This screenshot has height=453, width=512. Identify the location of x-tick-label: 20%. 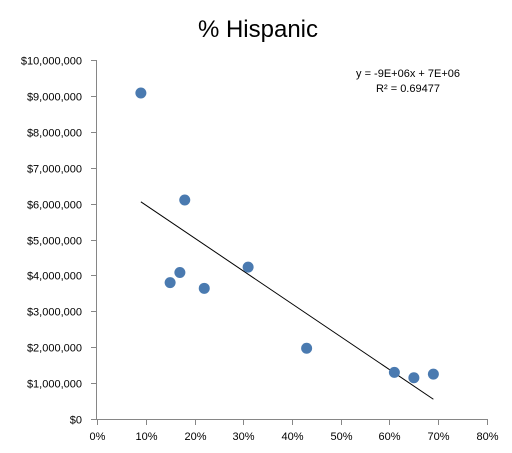
(195, 437).